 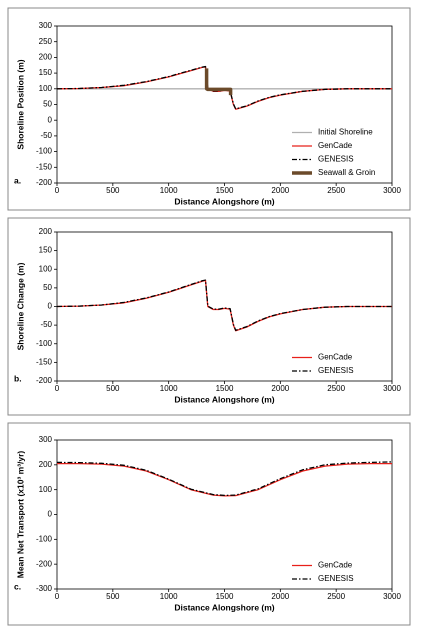 I want to click on y-tick-label: -300, so click(x=44, y=588).